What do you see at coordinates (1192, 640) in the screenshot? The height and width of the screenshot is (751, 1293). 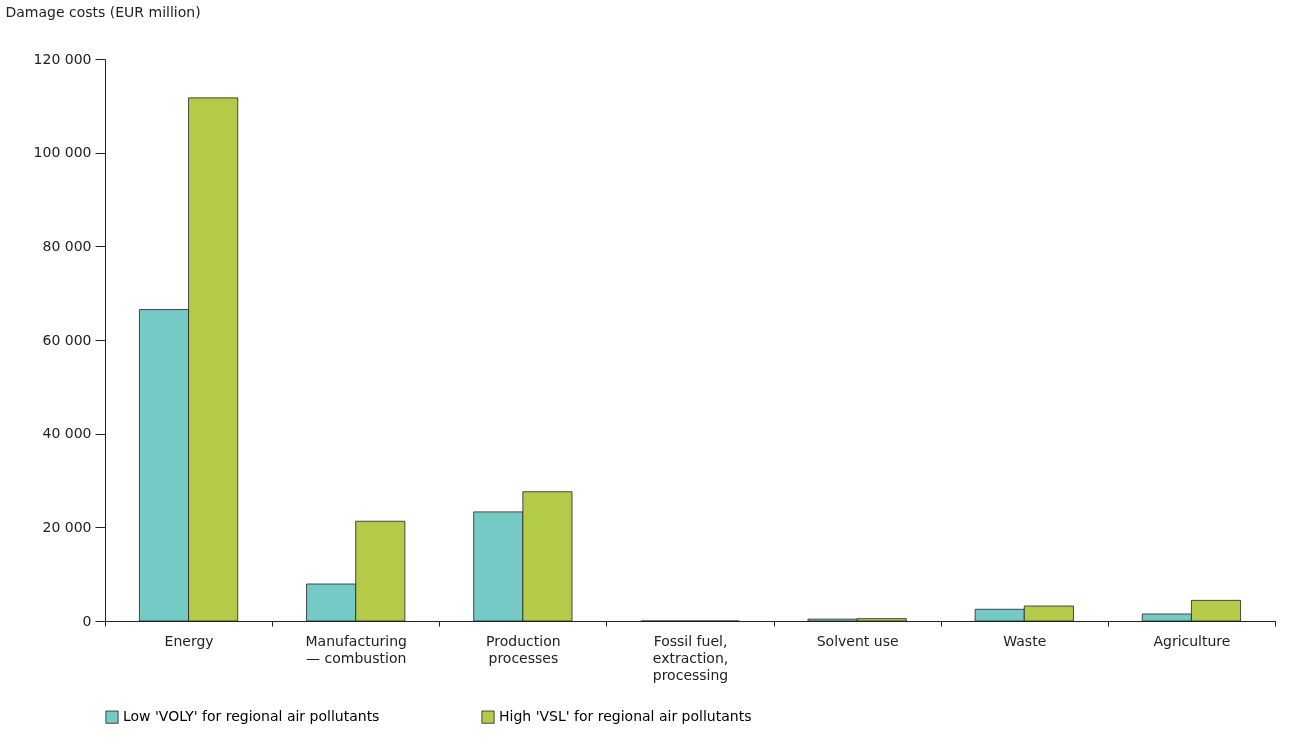 I see `x-tick-label: Agriculture` at bounding box center [1192, 640].